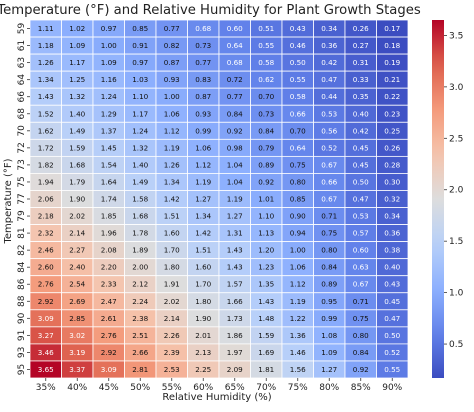 This screenshot has width=474, height=412. What do you see at coordinates (140, 352) in the screenshot?
I see `cell-value-label: 2.66` at bounding box center [140, 352].